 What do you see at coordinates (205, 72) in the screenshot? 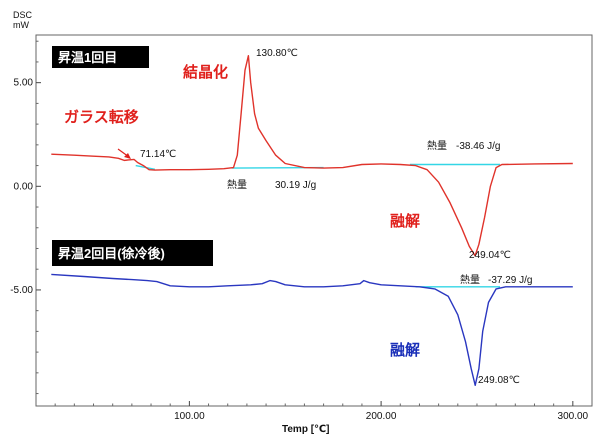
I see `crystallization-label: 結晶化` at bounding box center [205, 72].